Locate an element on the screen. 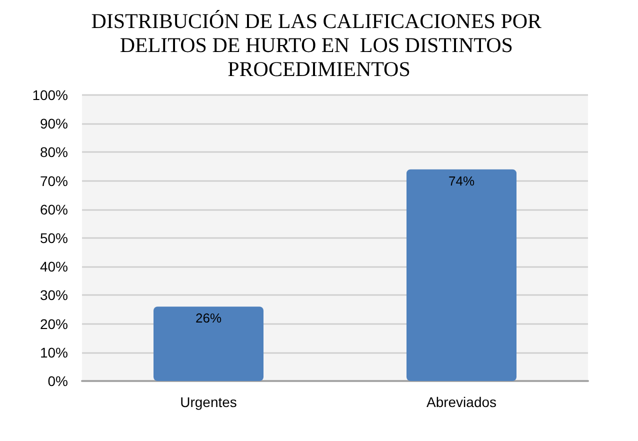 Image resolution: width=638 pixels, height=441 pixels. chart-title: DISTRIBUCIÓN DE LAS CALIFICACIONES POR DELITOS DE HURTO EN LOS DISTINTOS PROCEDIMIENTOS is located at coordinates (319, 45).